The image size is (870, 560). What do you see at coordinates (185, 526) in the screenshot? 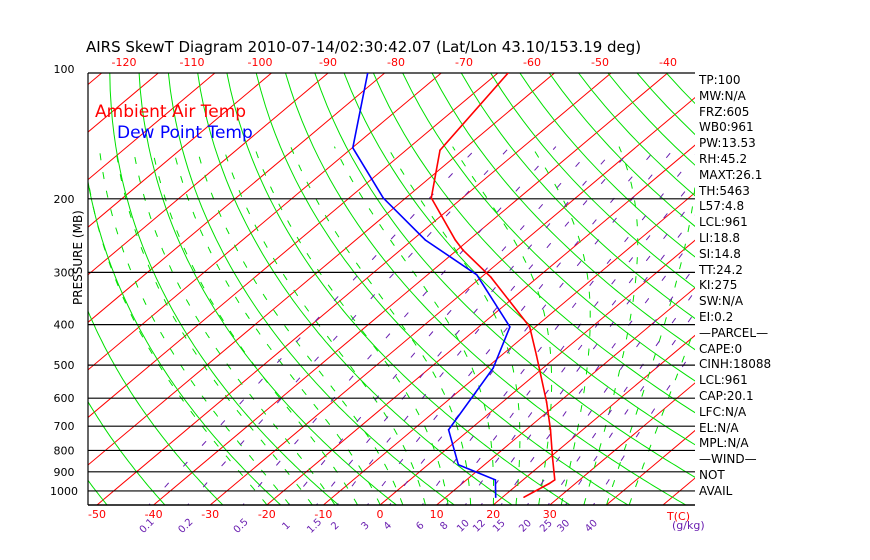
I see `mixing-ratio-tick-label: 0.2` at bounding box center [185, 526].